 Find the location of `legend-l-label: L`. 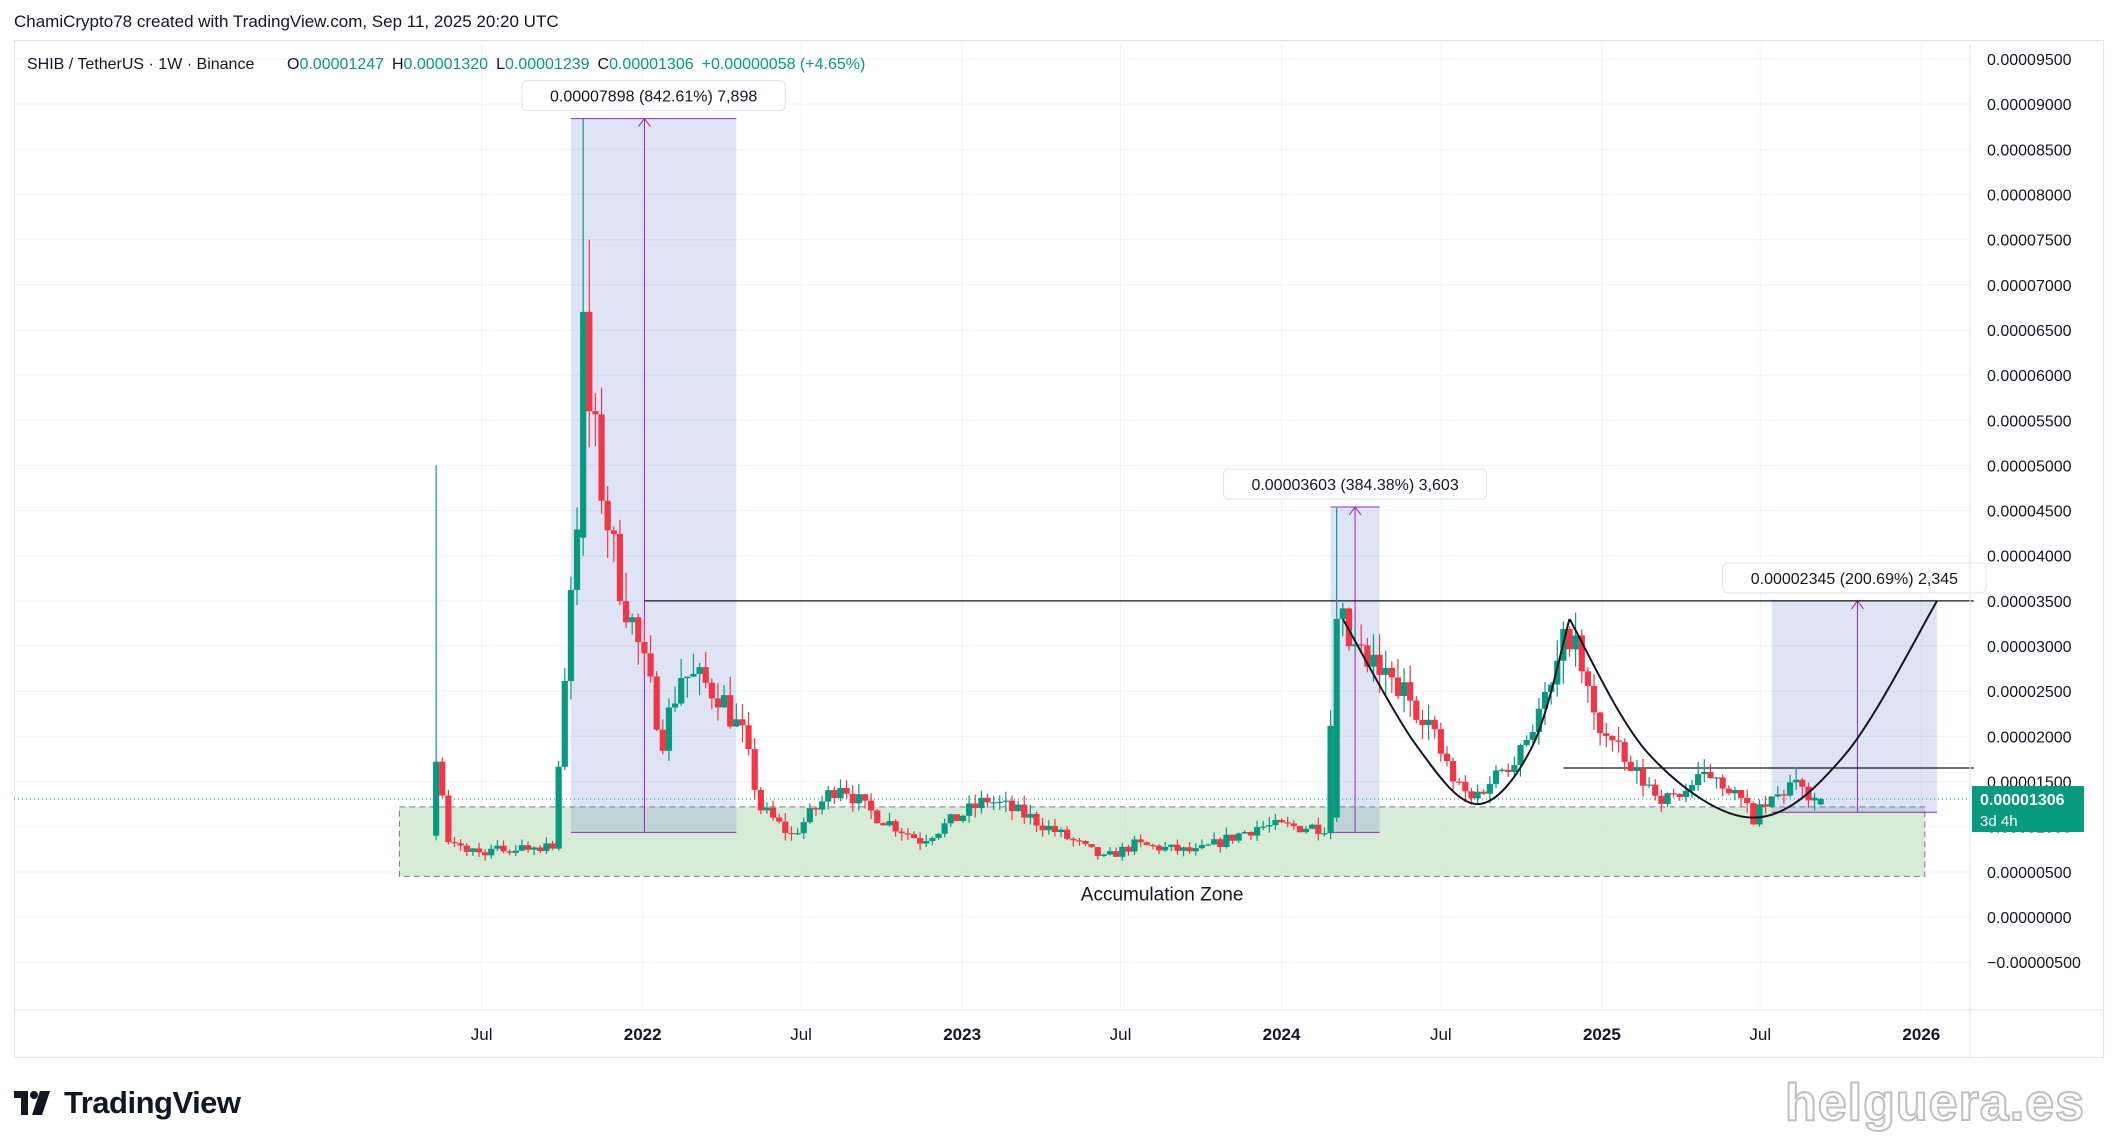

legend-l-label: L is located at coordinates (500, 64).